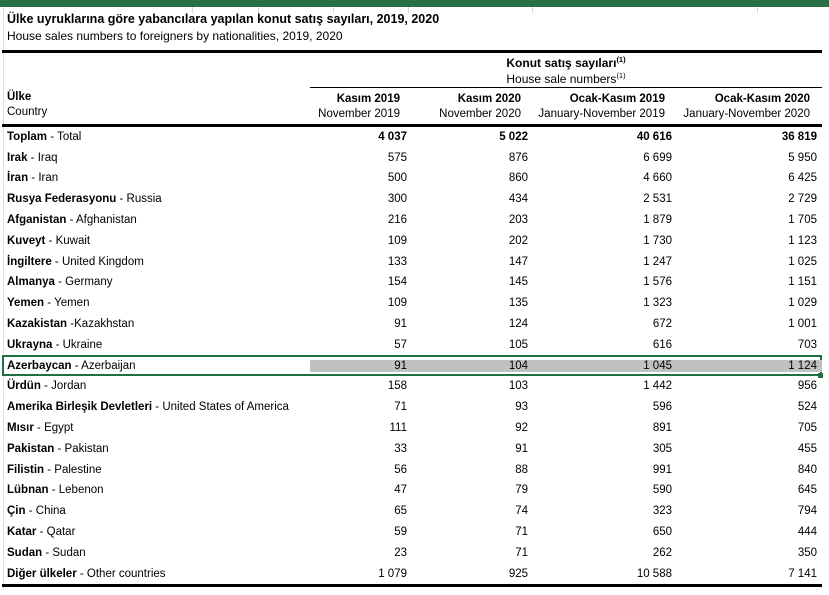  Describe the element at coordinates (802, 220) in the screenshot. I see `value-cell-jannov2020: 1 705` at that location.